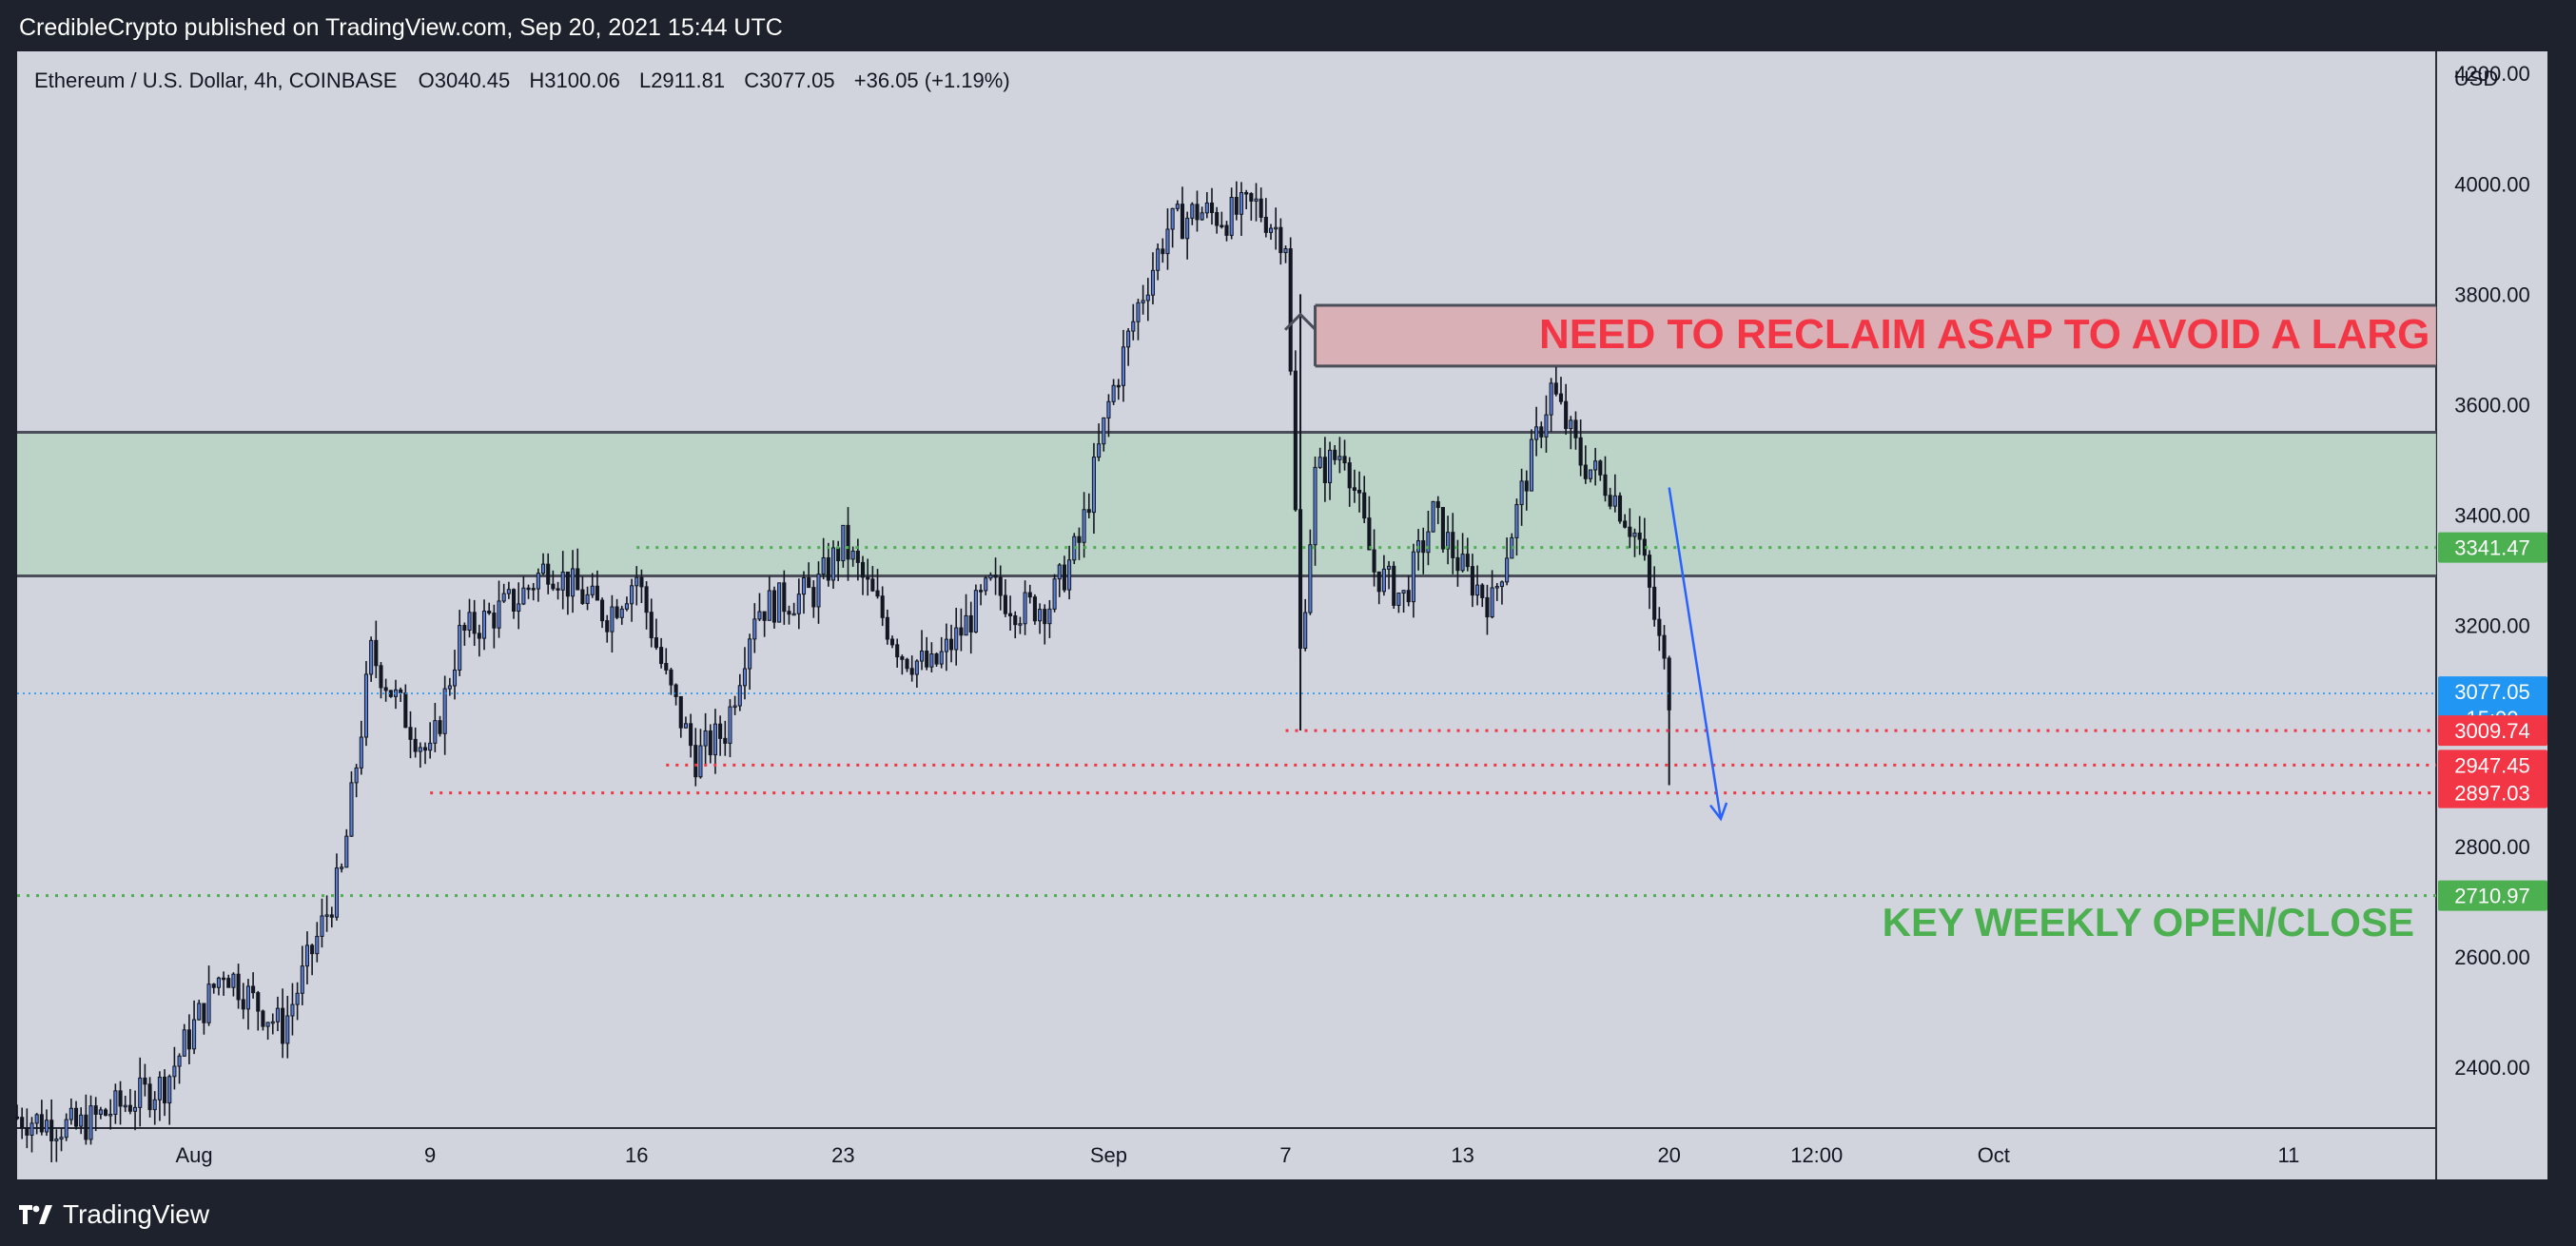 The image size is (2576, 1246). Describe the element at coordinates (2492, 548) in the screenshot. I see `price-level-value: 3341.47` at that location.